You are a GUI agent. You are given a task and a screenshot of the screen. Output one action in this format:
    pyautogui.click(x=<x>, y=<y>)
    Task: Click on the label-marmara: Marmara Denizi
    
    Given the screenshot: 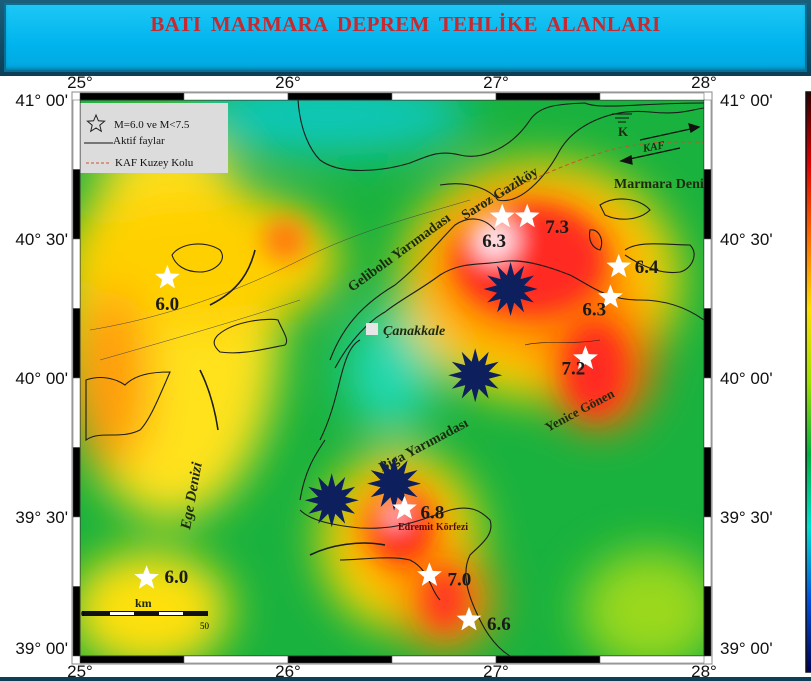 What is the action you would take?
    pyautogui.click(x=664, y=184)
    